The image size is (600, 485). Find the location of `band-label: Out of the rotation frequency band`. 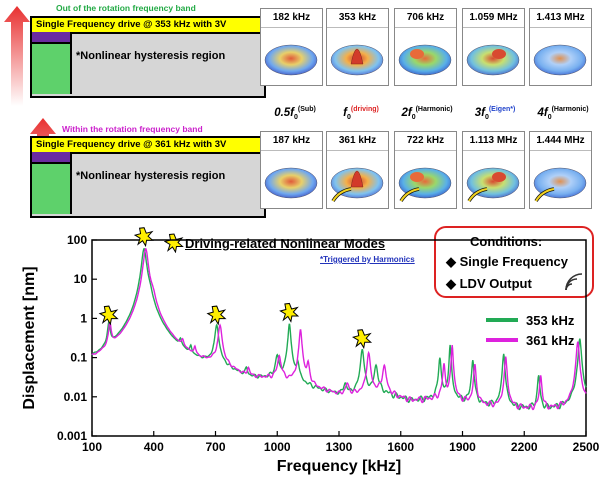

band-label: Out of the rotation frequency band is located at coordinates (126, 8).